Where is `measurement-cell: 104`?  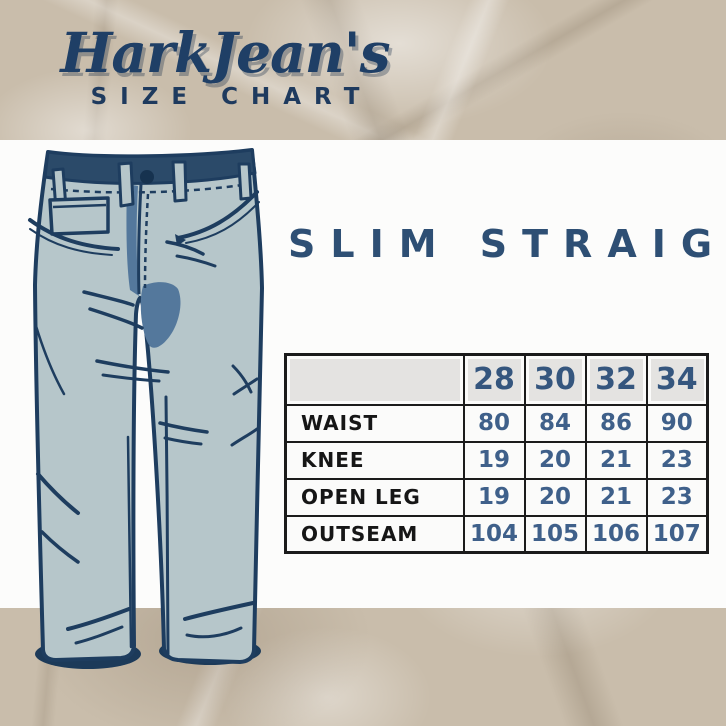
measurement-cell: 104 is located at coordinates (494, 534).